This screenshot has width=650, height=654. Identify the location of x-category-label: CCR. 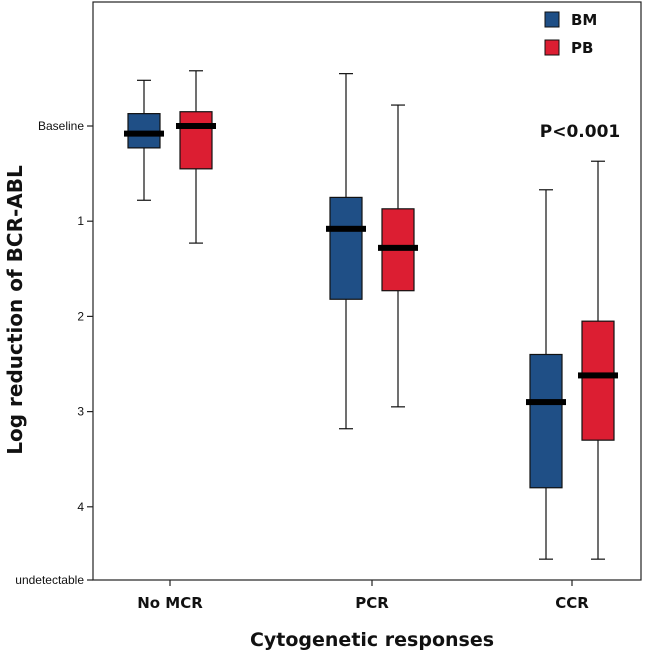
(572, 603).